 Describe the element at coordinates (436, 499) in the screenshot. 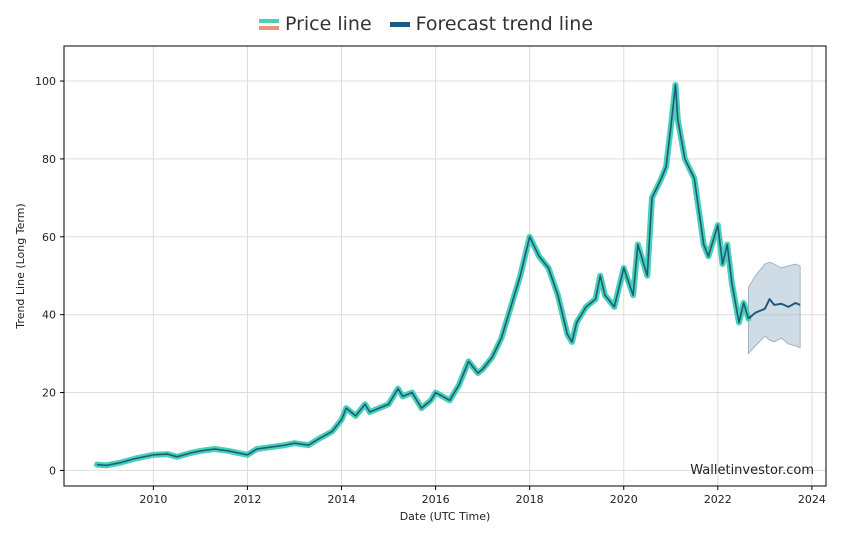

I see `x-tick-label: 2016` at that location.